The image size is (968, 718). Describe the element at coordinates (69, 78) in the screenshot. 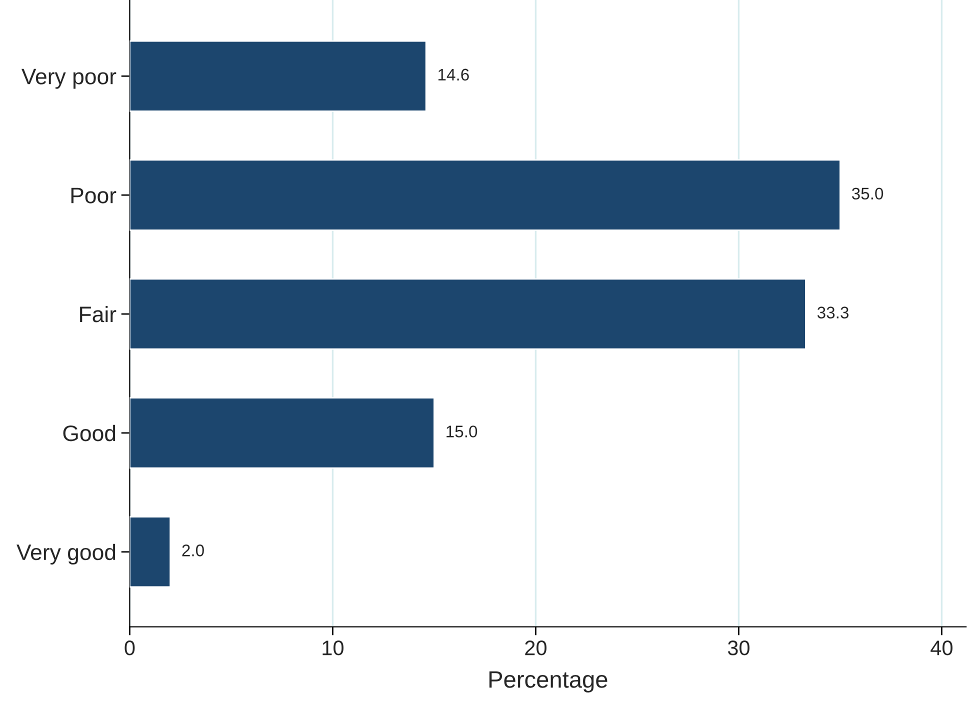

I see `y-tick-label: Very poor` at that location.